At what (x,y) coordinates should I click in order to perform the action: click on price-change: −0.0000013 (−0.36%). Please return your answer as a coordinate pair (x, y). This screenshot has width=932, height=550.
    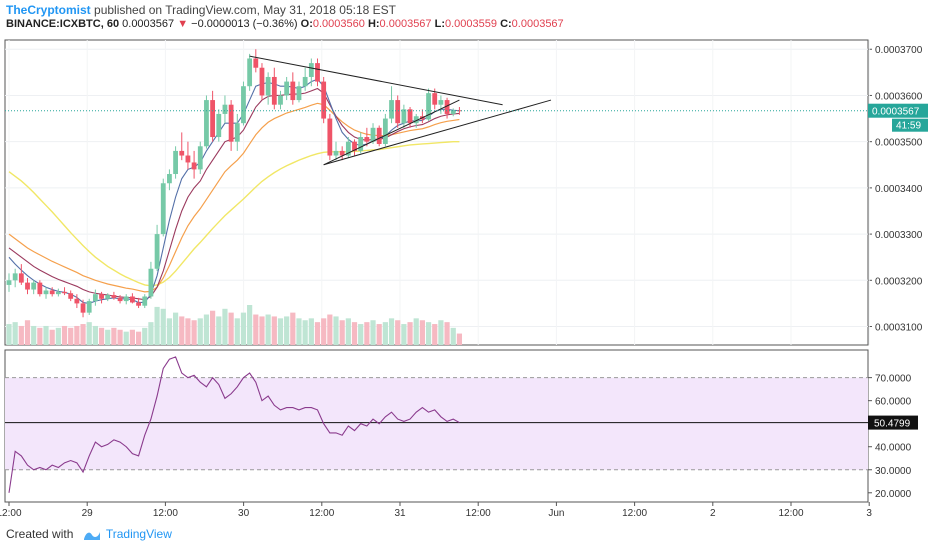
    Looking at the image, I should click on (244, 24).